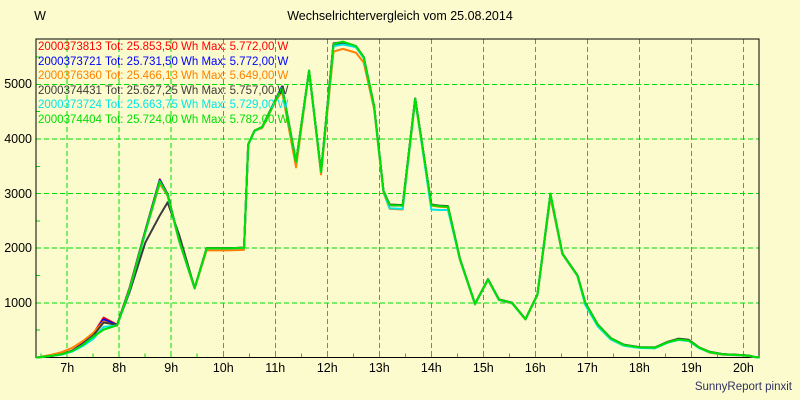 Image resolution: width=800 pixels, height=400 pixels. Describe the element at coordinates (223, 368) in the screenshot. I see `x-tick-label: 10h` at that location.